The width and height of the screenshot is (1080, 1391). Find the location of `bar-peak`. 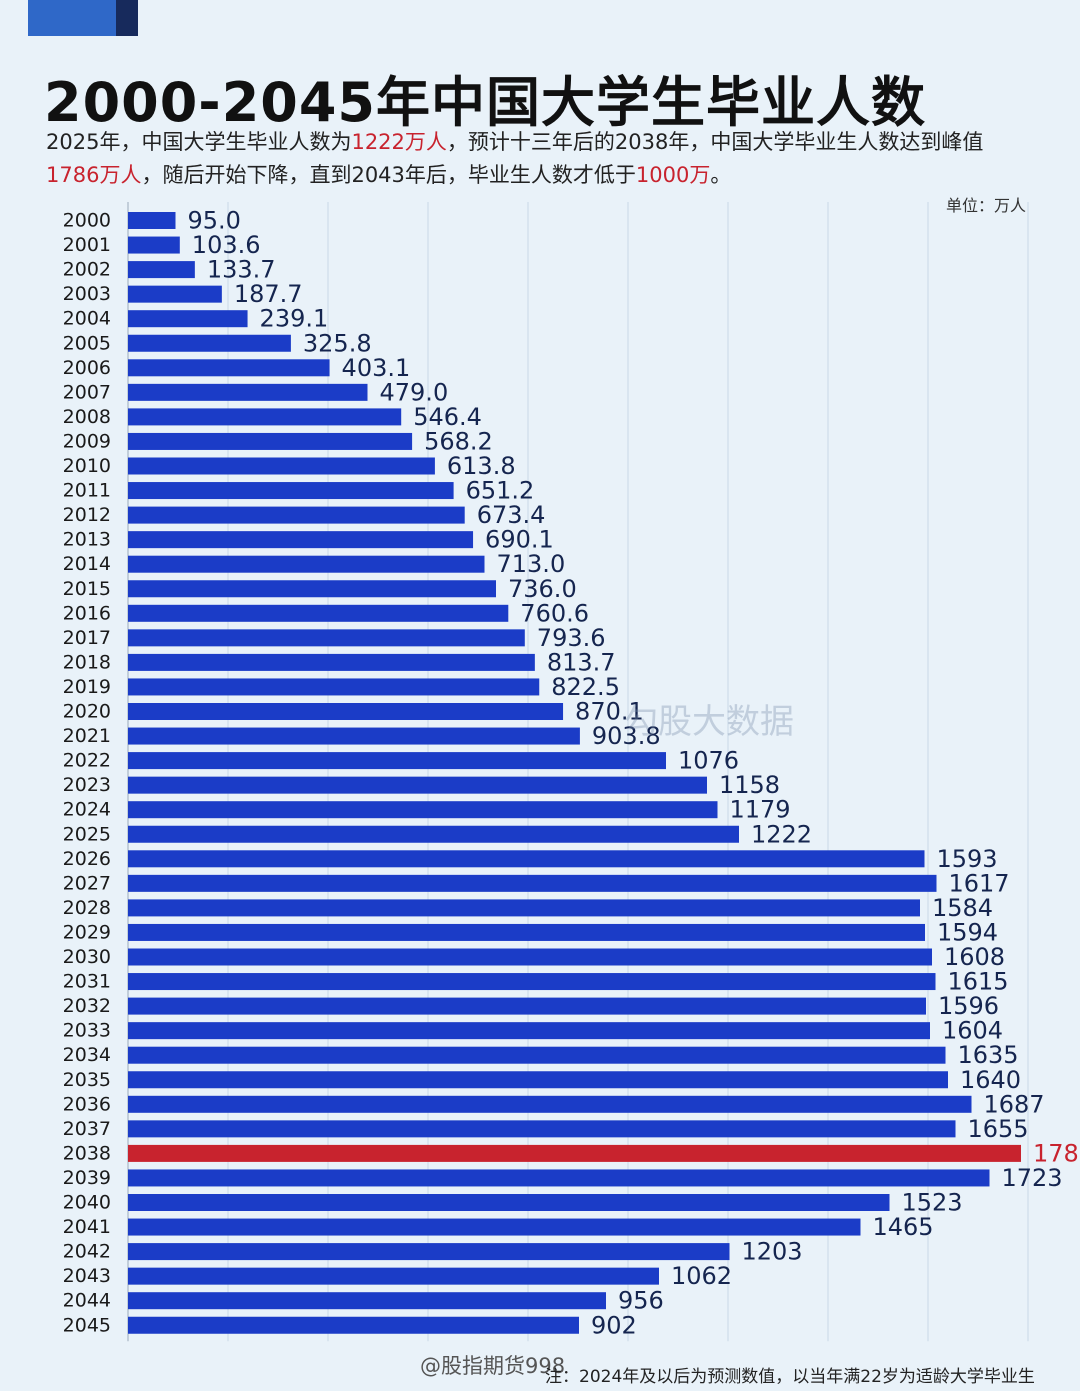

bar-peak is located at coordinates (574, 1153).